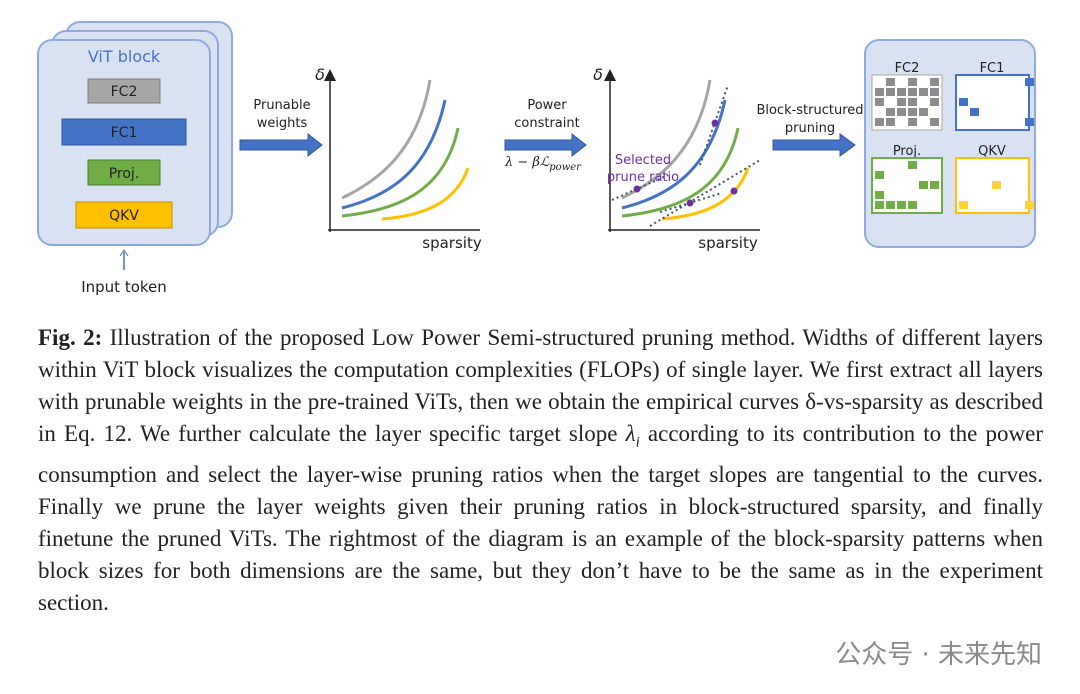  I want to click on caption-label: Fig. 2:, so click(70, 337).